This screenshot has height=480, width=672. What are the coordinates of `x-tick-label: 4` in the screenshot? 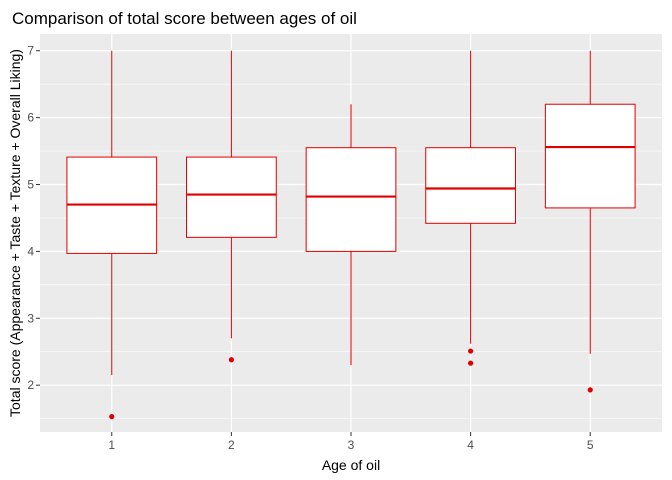 It's located at (470, 445).